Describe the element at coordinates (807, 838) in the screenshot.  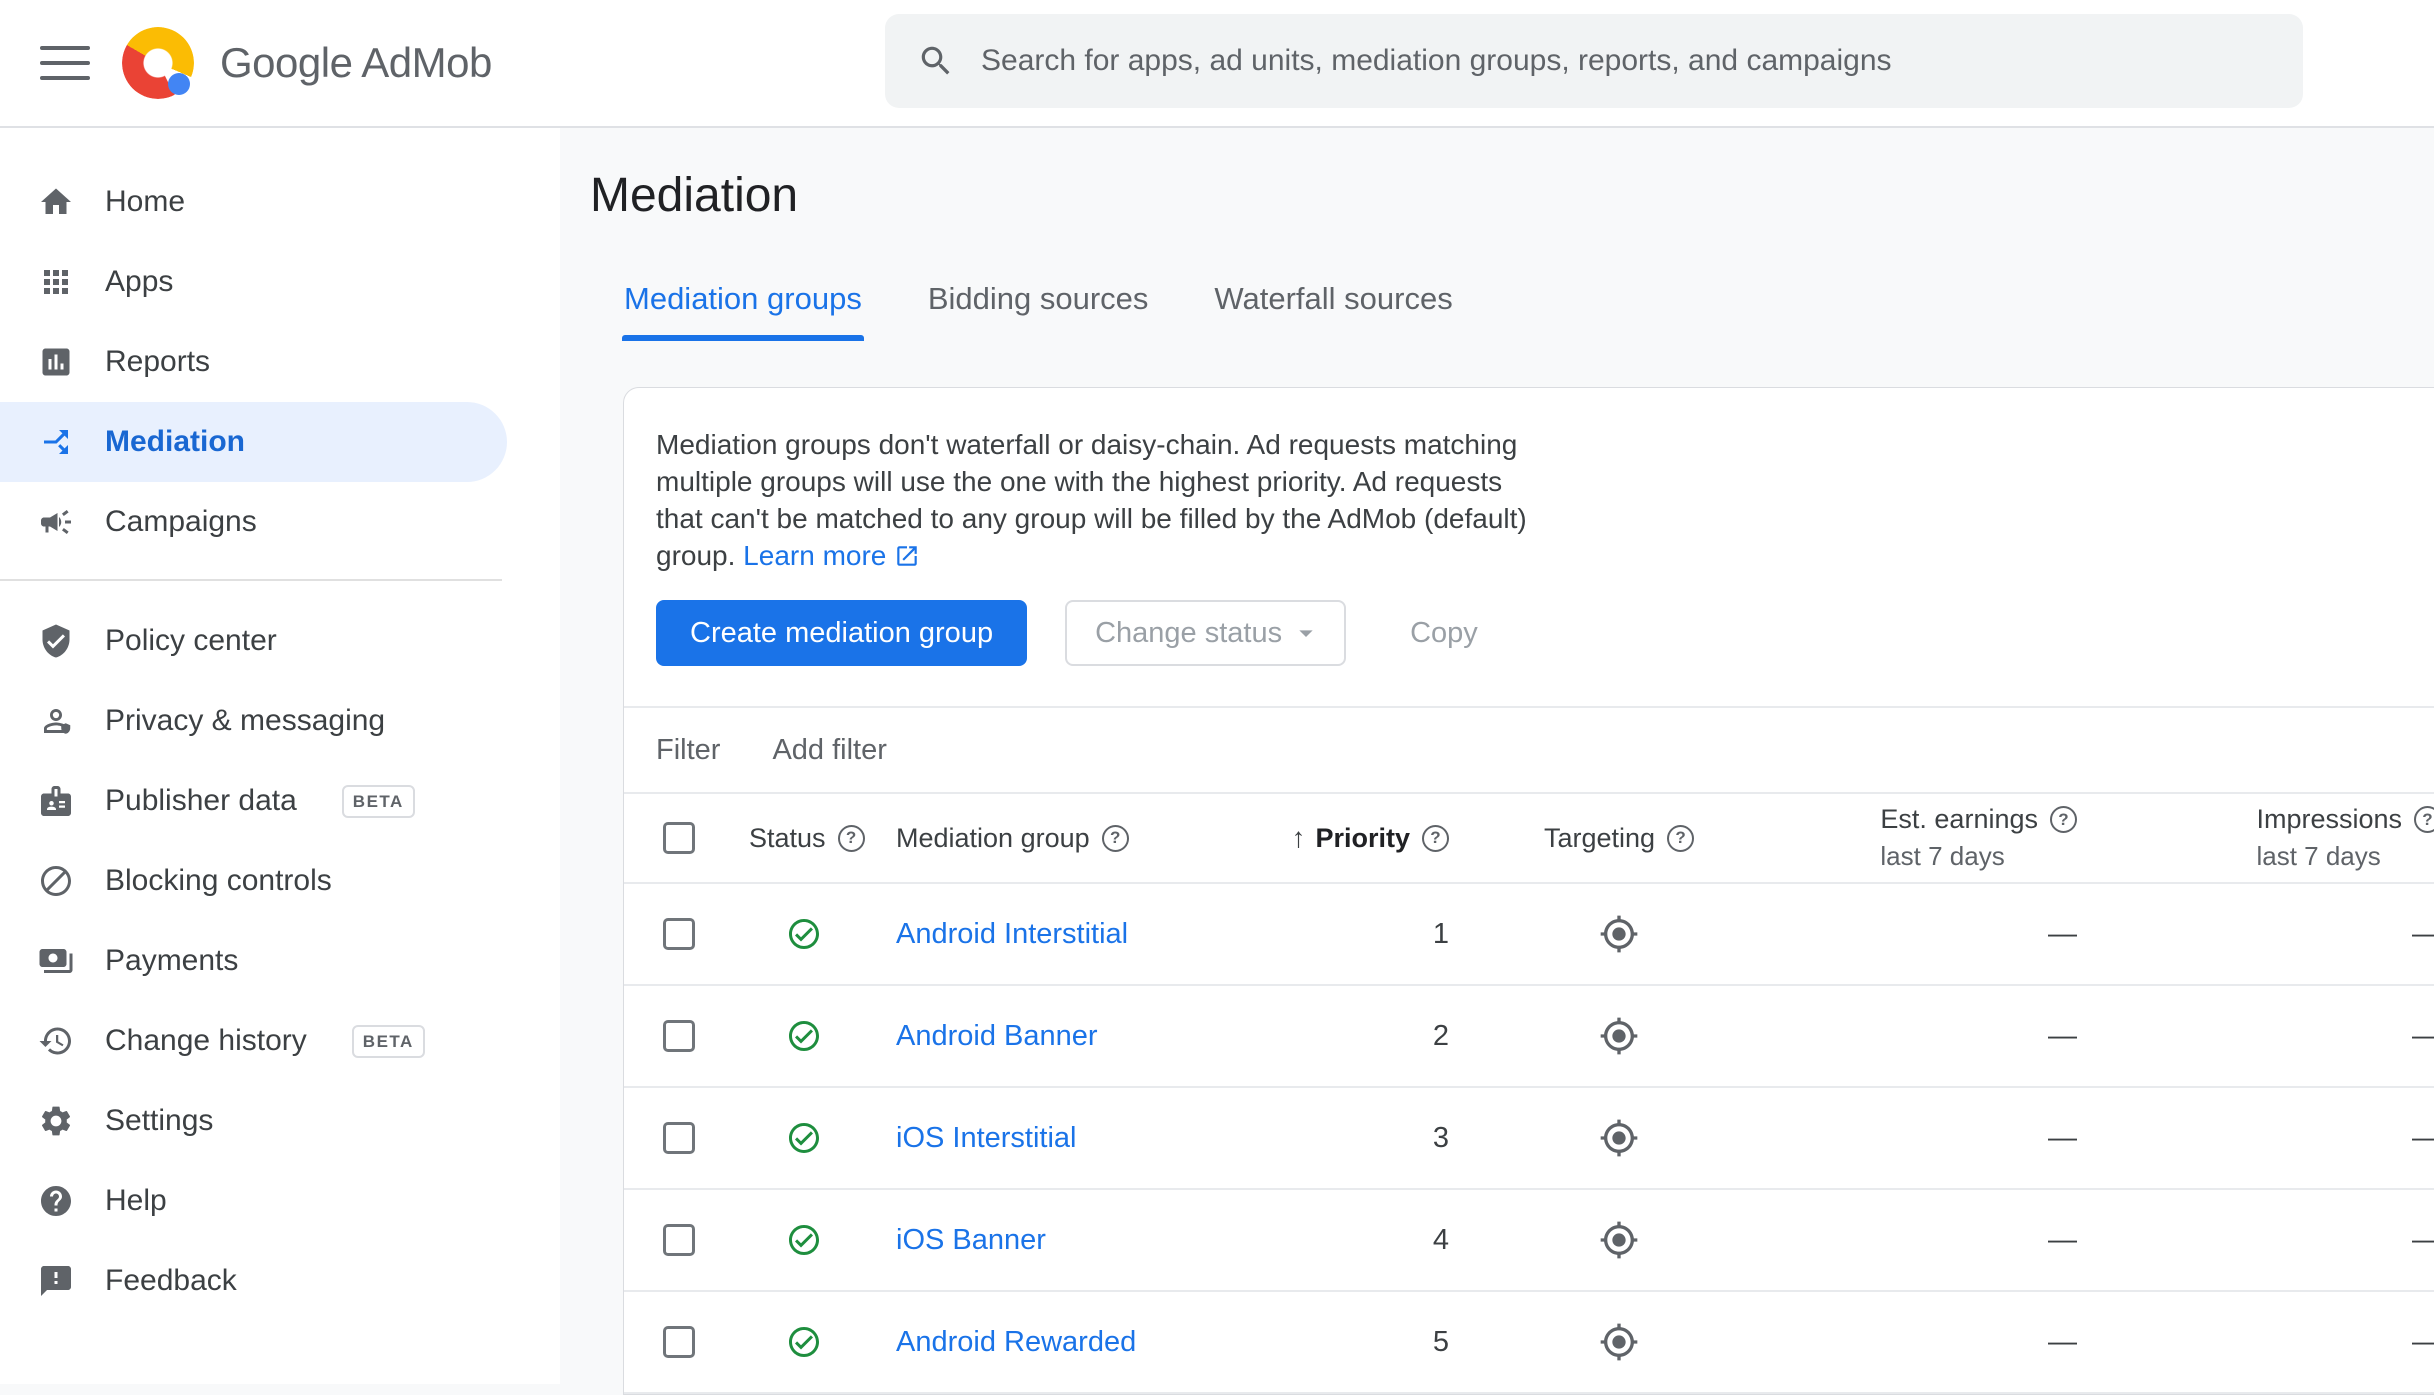
I see `column-header-status: Status?` at that location.